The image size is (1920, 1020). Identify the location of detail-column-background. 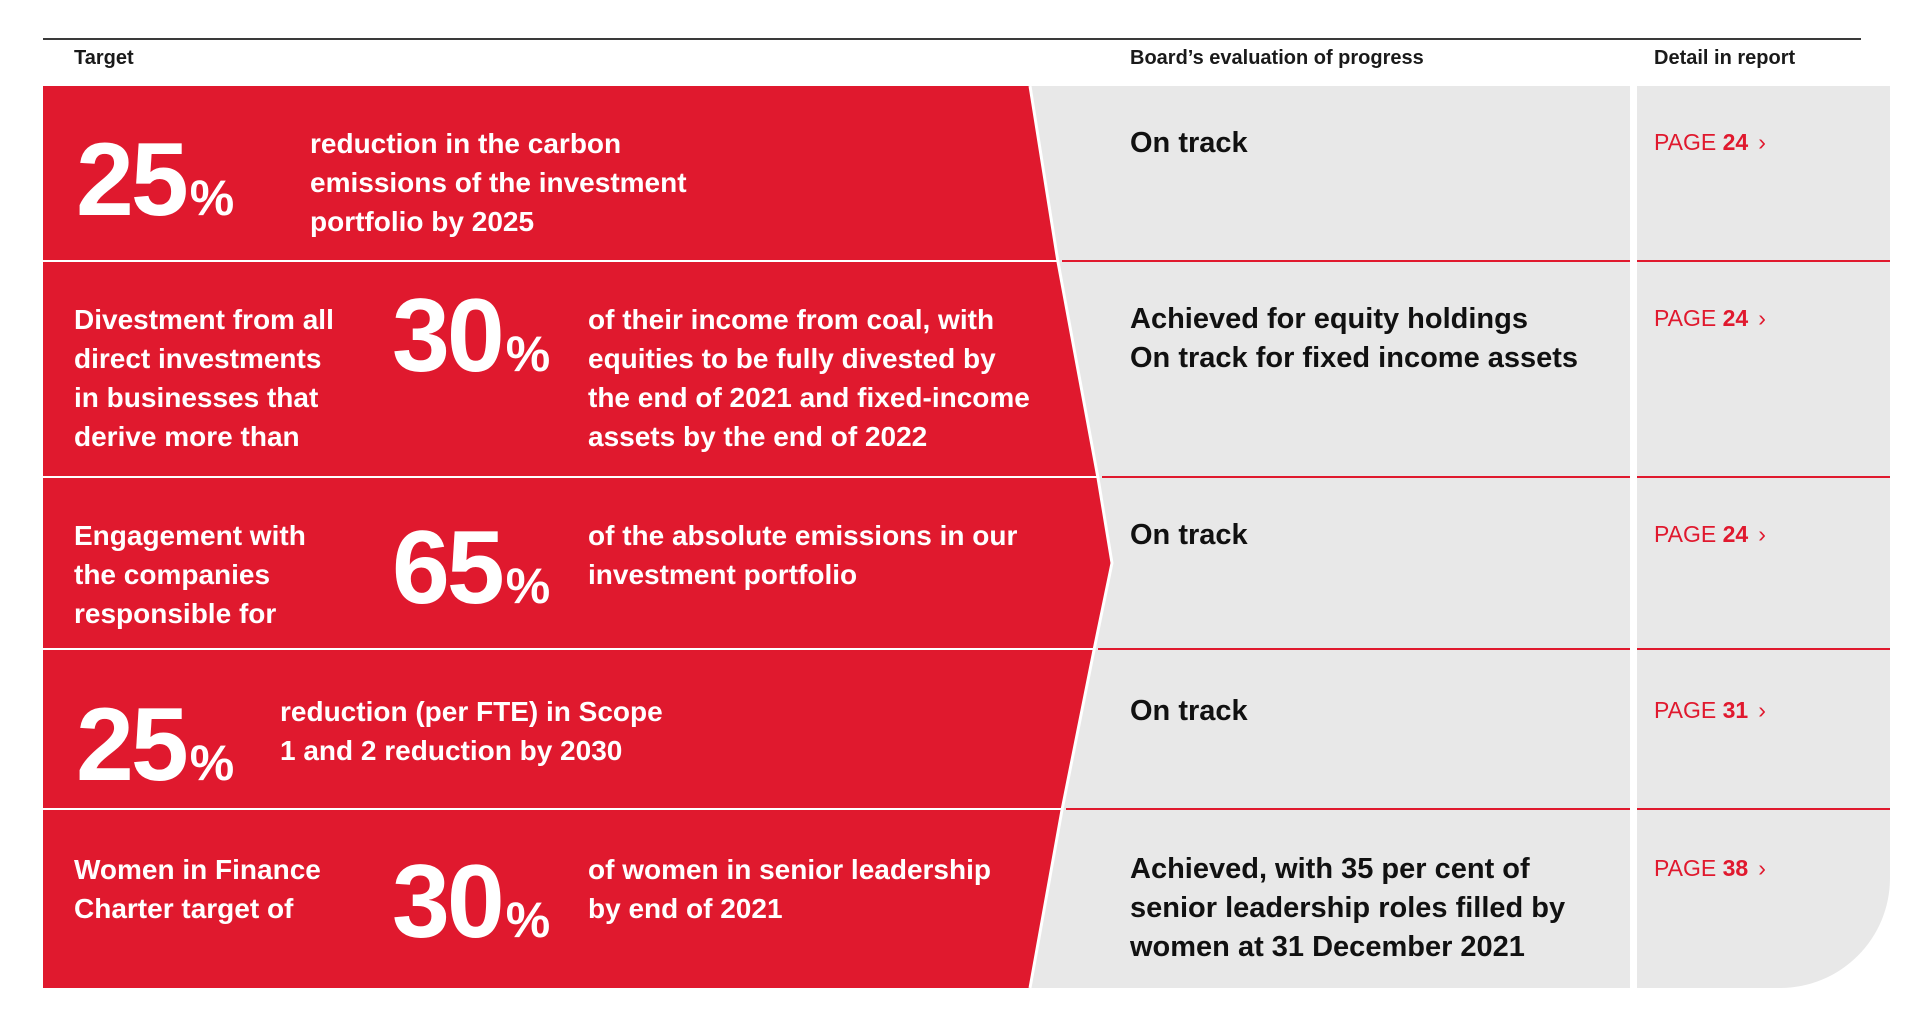
(1763, 537).